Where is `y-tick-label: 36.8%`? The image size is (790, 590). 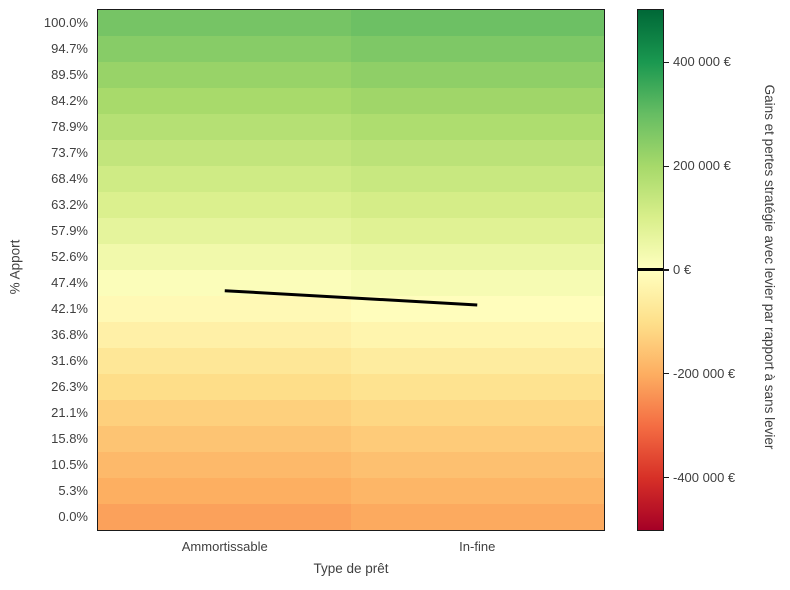
y-tick-label: 36.8% is located at coordinates (69, 334).